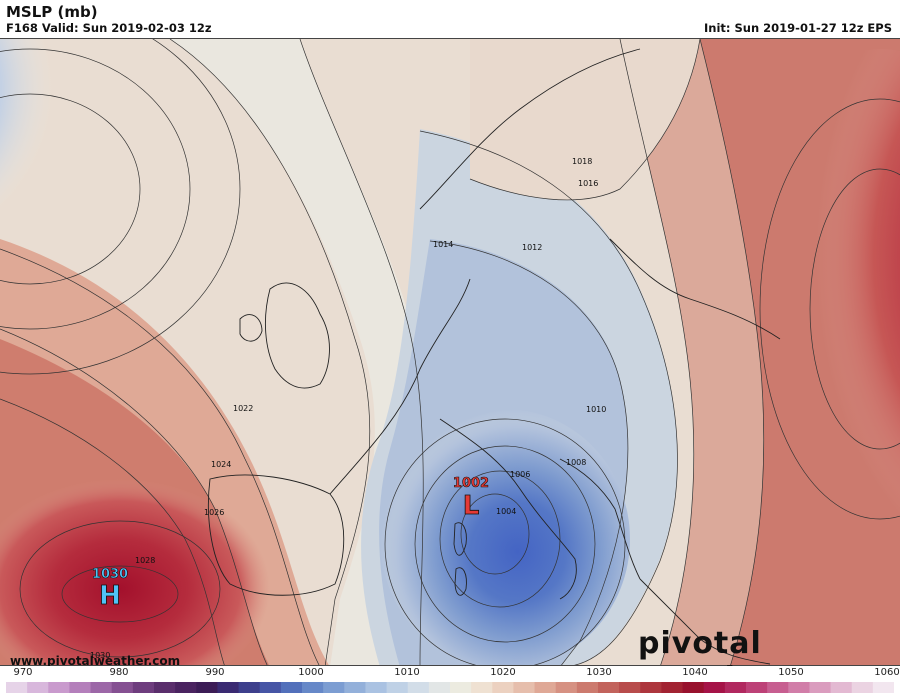 The image size is (900, 696). I want to click on colorbar-tick-label: 1030, so click(599, 672).